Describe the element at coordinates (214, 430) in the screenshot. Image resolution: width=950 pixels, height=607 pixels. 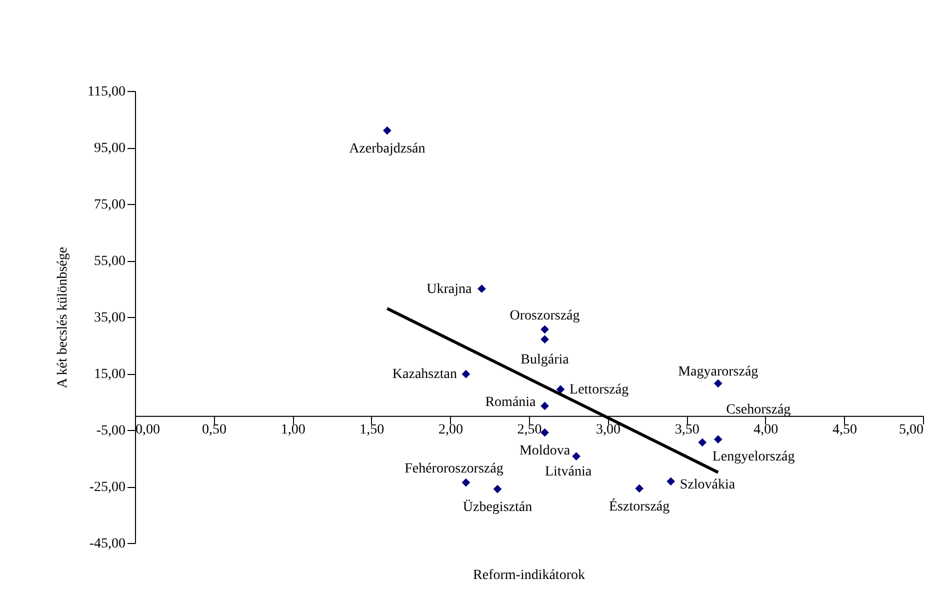
I see `x-tick-label: 0,50` at that location.